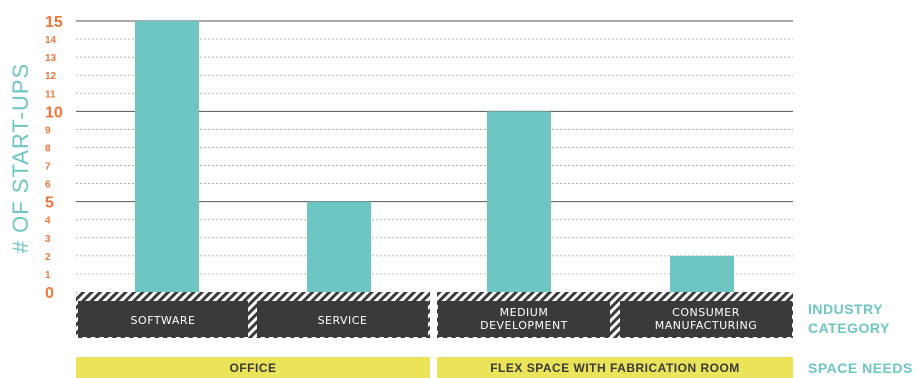  I want to click on y-tick-major: 0, so click(49, 293).